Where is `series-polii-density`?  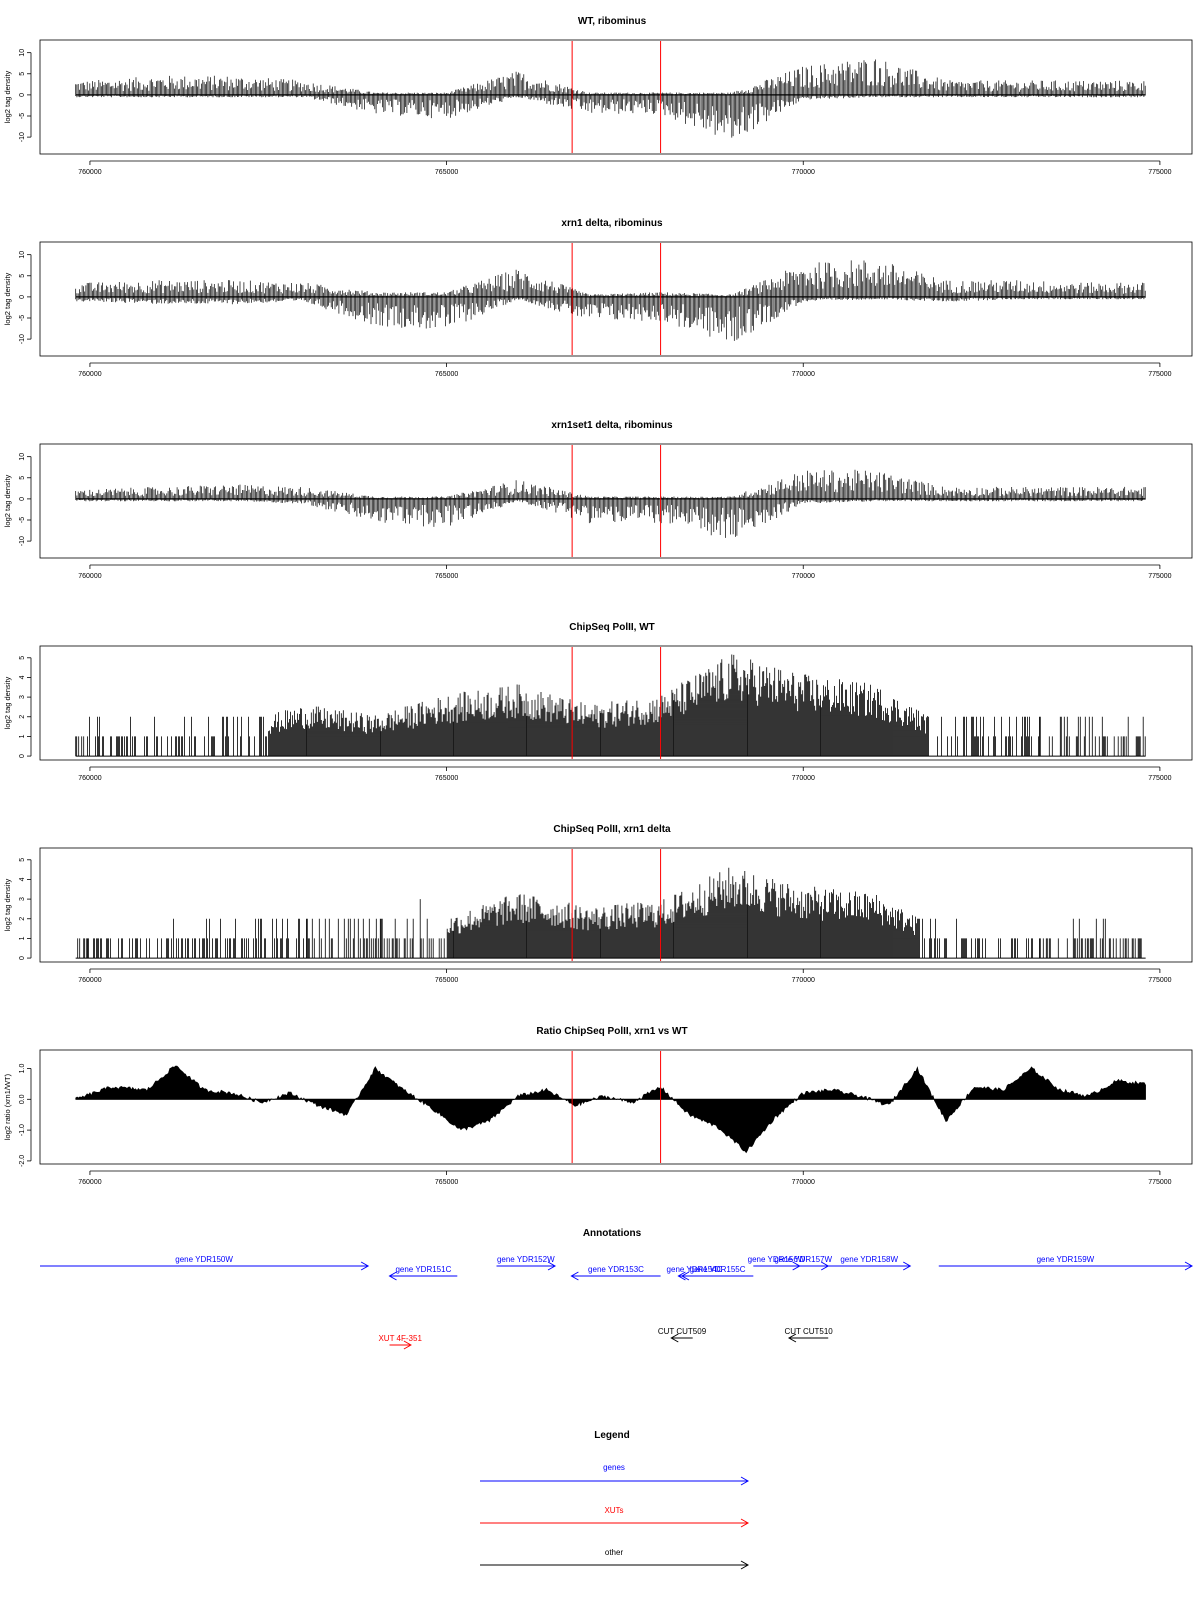
series-polii-density is located at coordinates (610, 705).